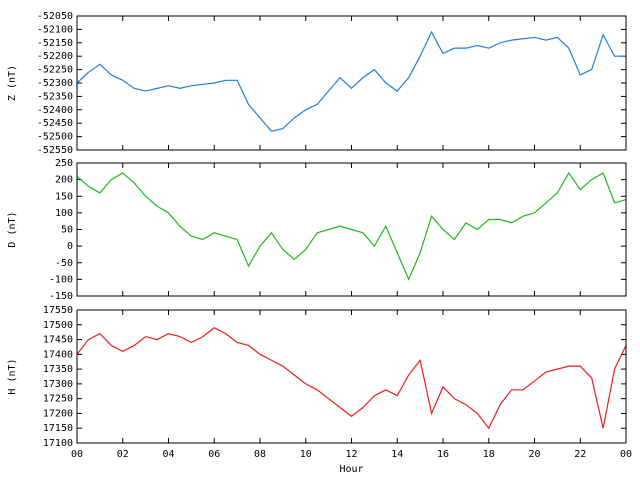 The height and width of the screenshot is (480, 640). What do you see at coordinates (55, 123) in the screenshot?
I see `y-tick-label: -52450` at bounding box center [55, 123].